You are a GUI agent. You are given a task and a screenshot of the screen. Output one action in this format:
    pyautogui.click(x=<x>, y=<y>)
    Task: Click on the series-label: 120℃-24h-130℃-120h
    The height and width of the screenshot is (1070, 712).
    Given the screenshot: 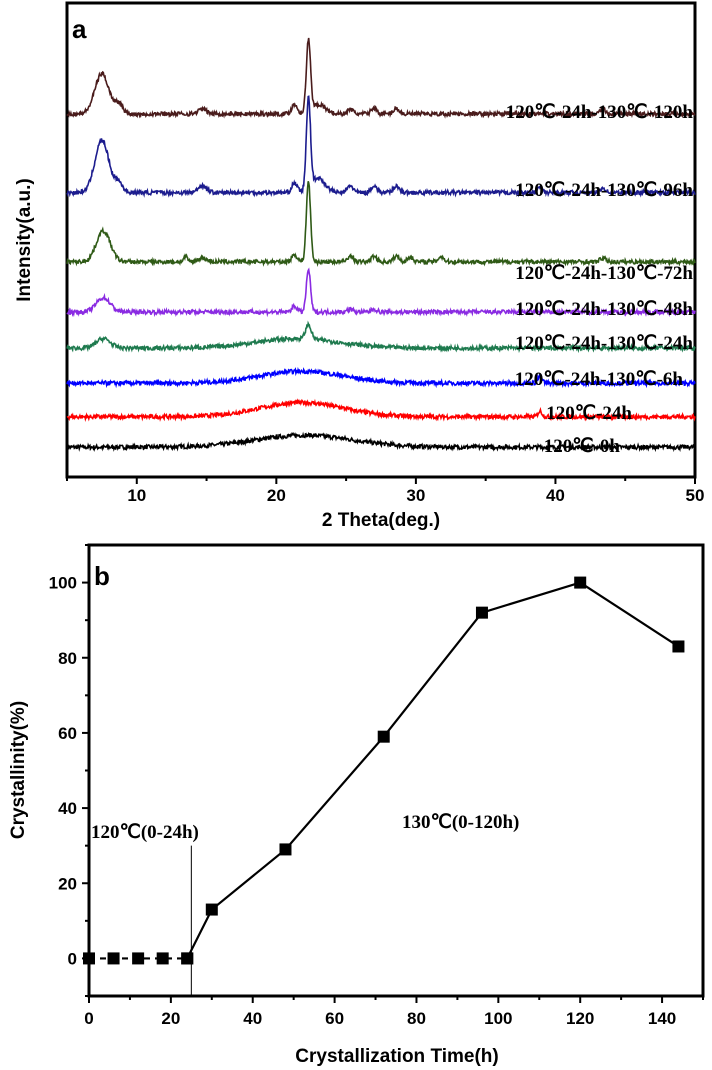 What is the action you would take?
    pyautogui.click(x=600, y=112)
    